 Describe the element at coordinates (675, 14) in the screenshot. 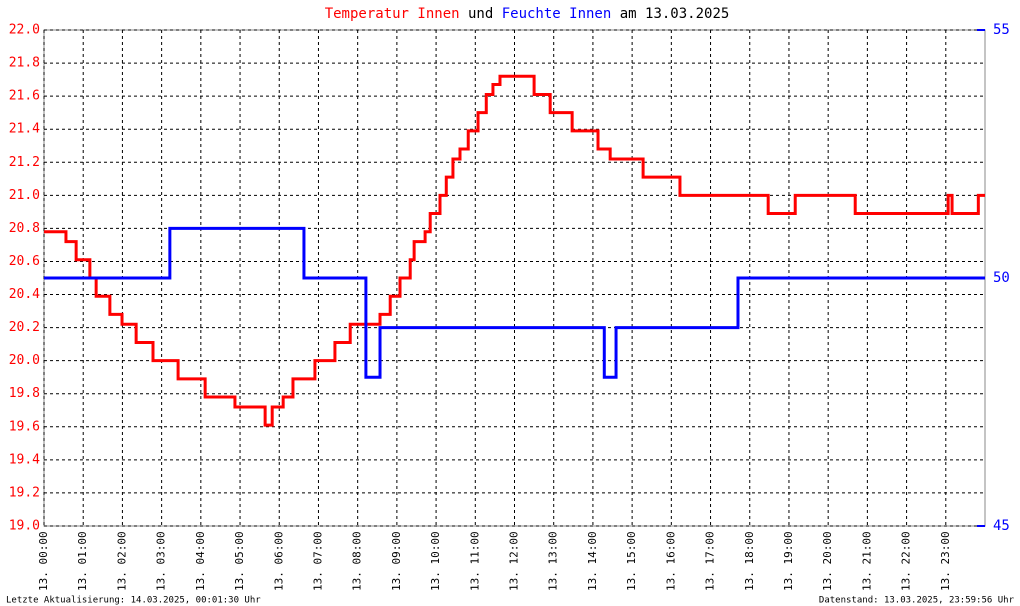

I see `title-part: am 13.03.2025` at that location.